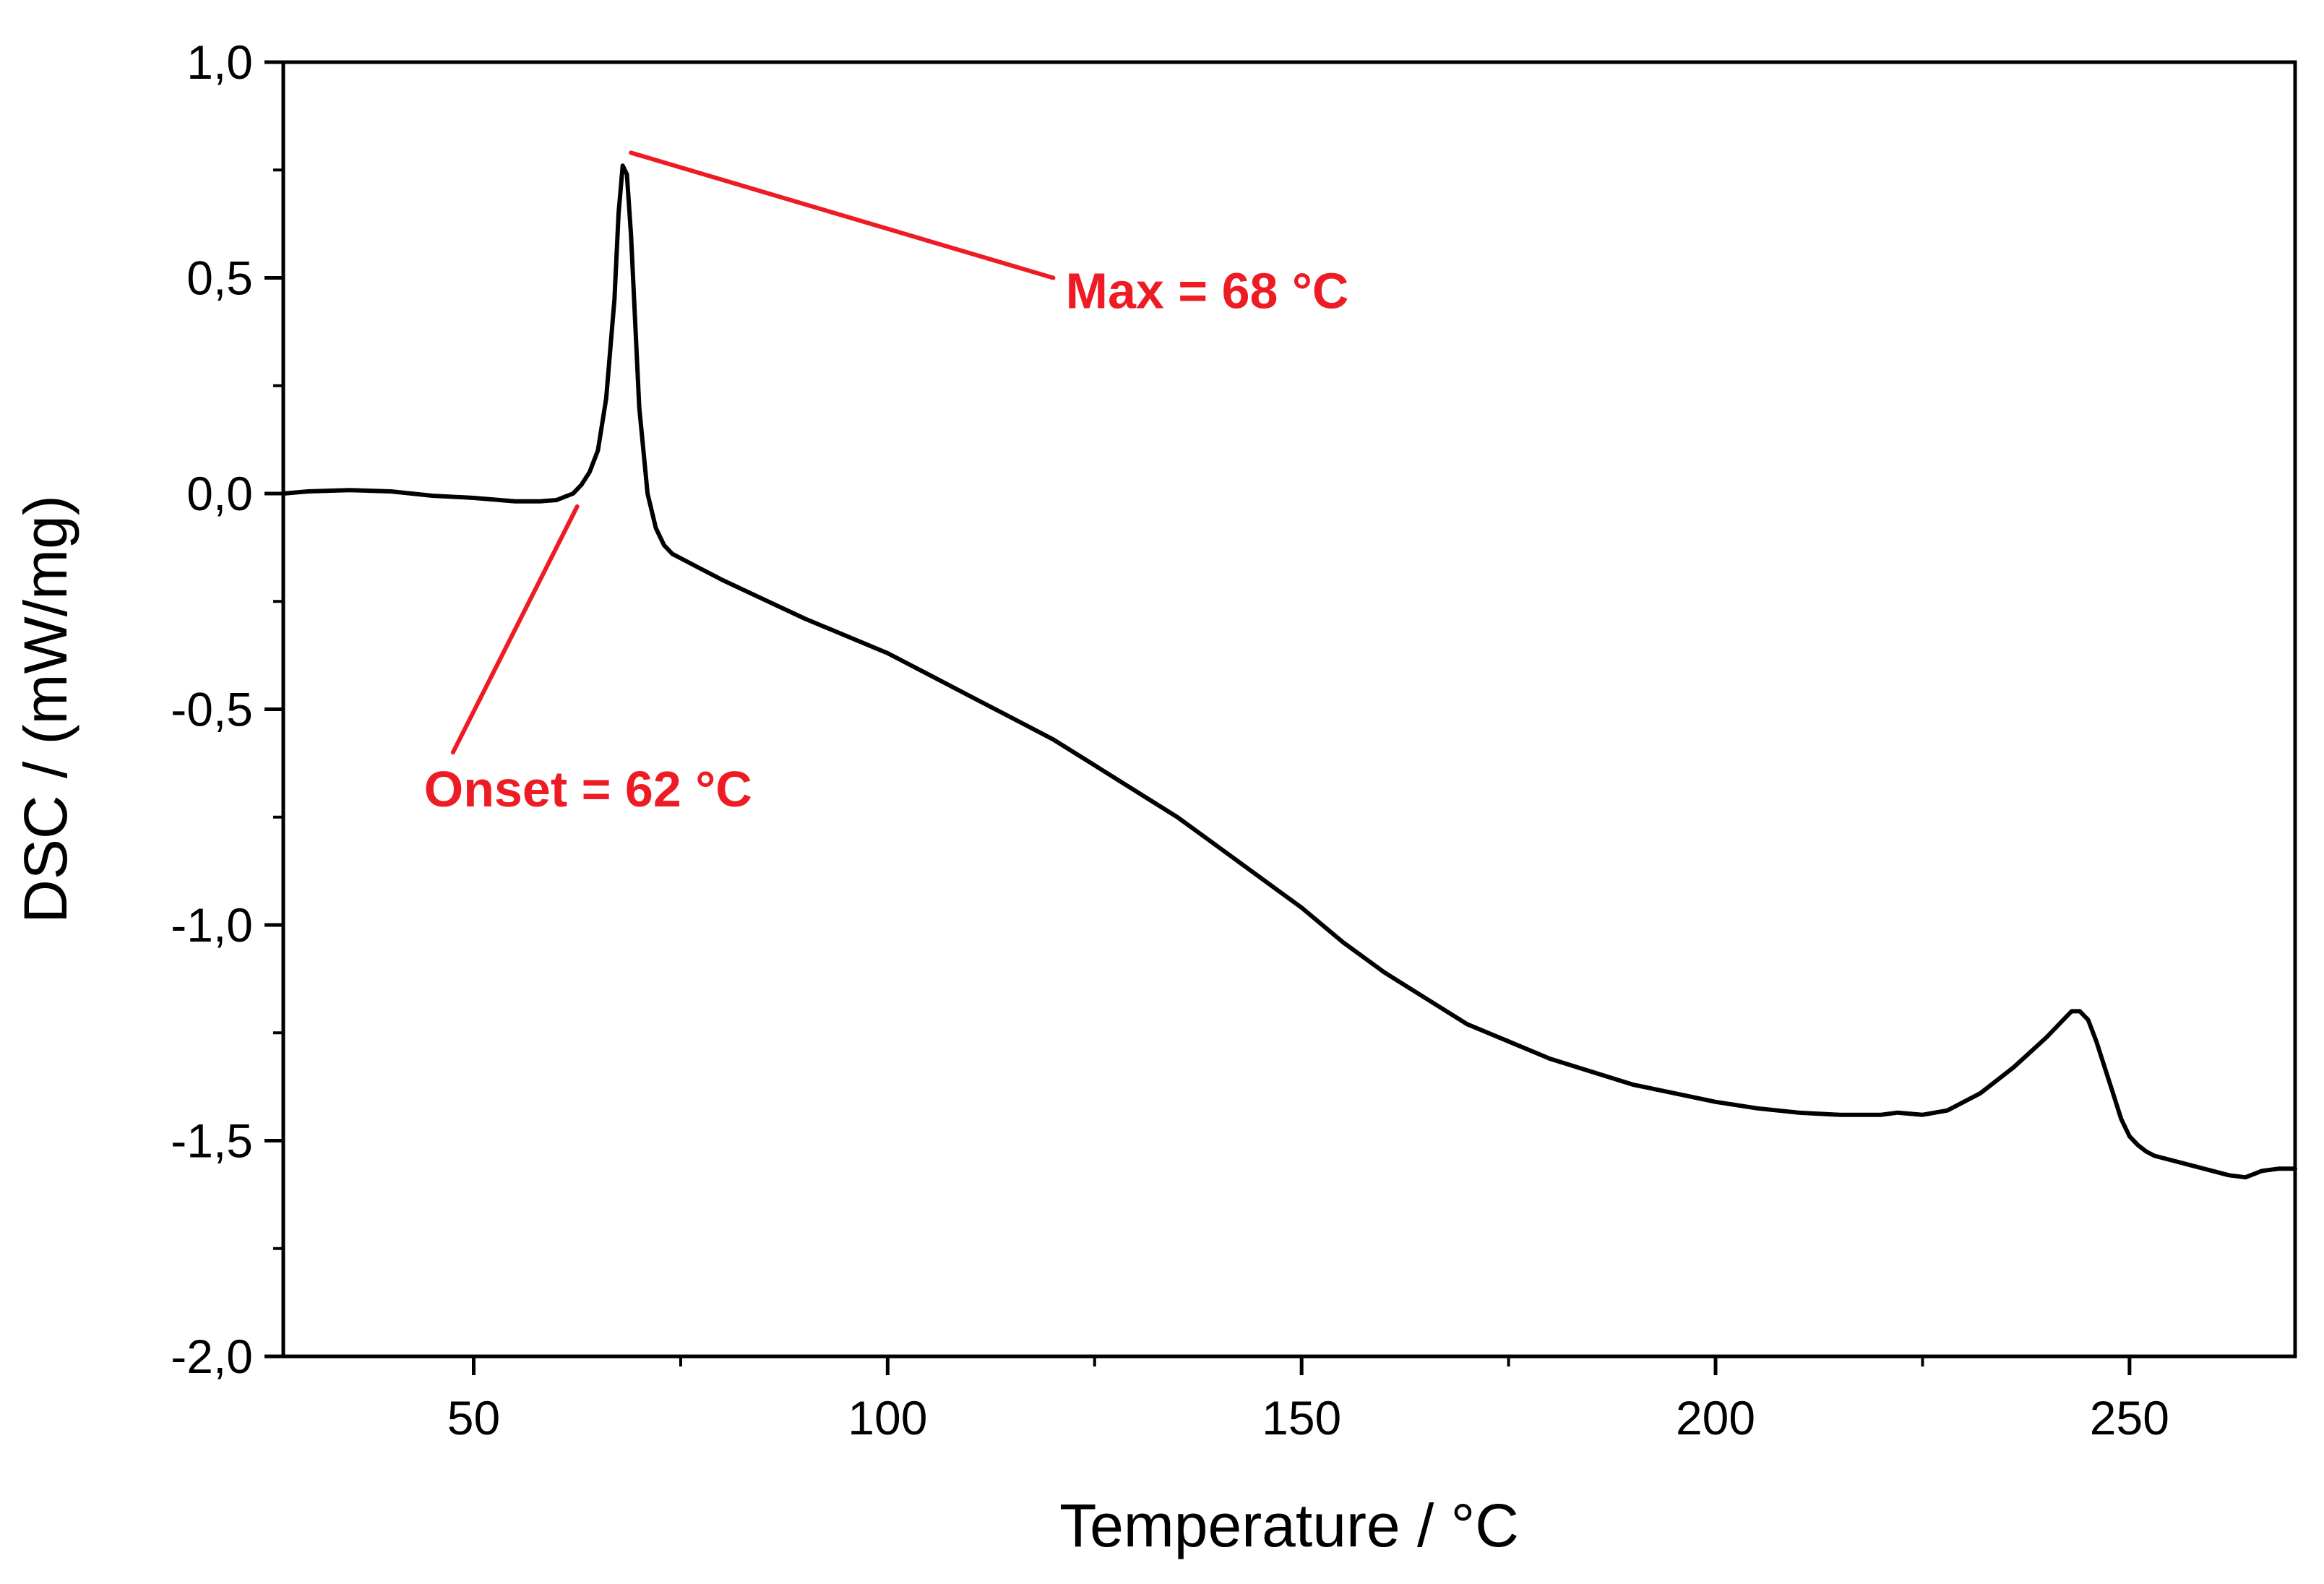 The width and height of the screenshot is (2324, 1584). I want to click on x-axis-title: Temperature / °C, so click(1289, 1525).